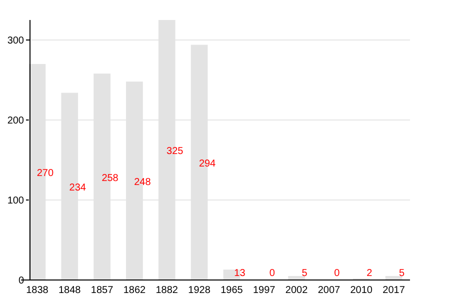  What do you see at coordinates (329, 290) in the screenshot?
I see `x-tick-label: 2007` at bounding box center [329, 290].